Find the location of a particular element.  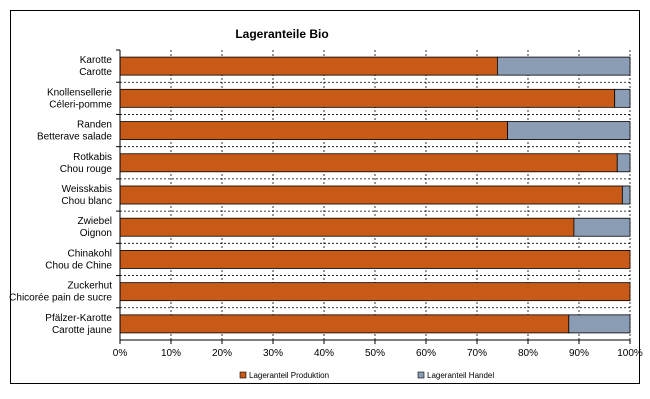

category-label: Chou de Chine is located at coordinates (78, 265).